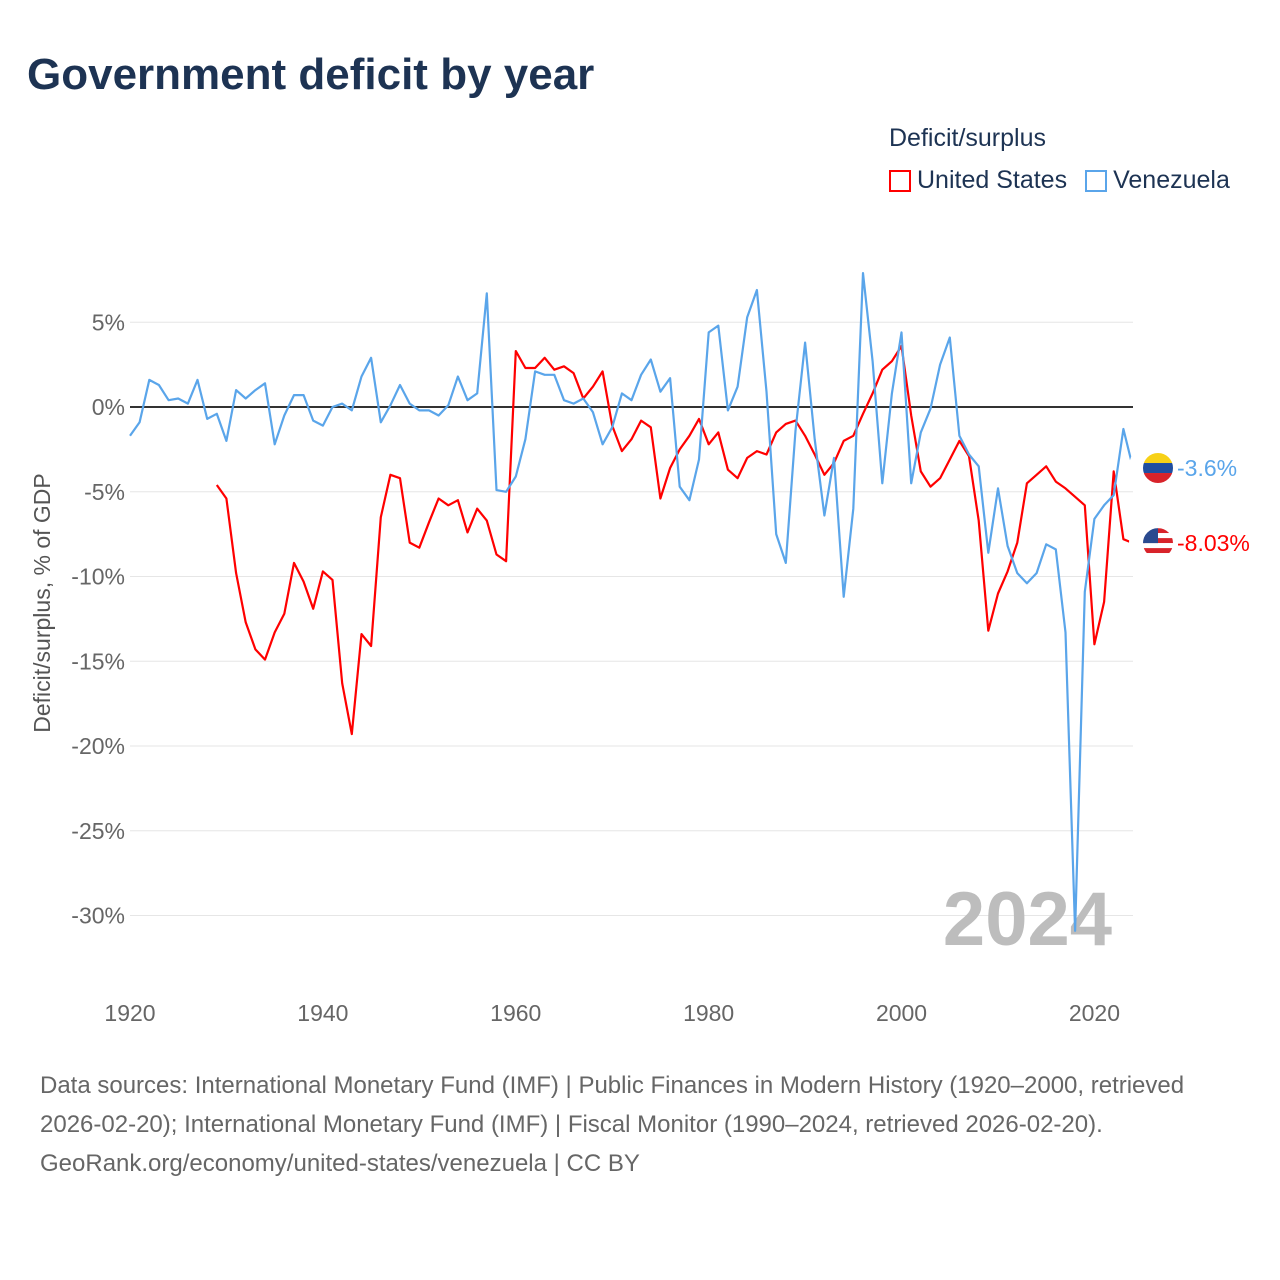 The height and width of the screenshot is (1280, 1280). Describe the element at coordinates (108, 407) in the screenshot. I see `y-tick-label: 0%` at that location.